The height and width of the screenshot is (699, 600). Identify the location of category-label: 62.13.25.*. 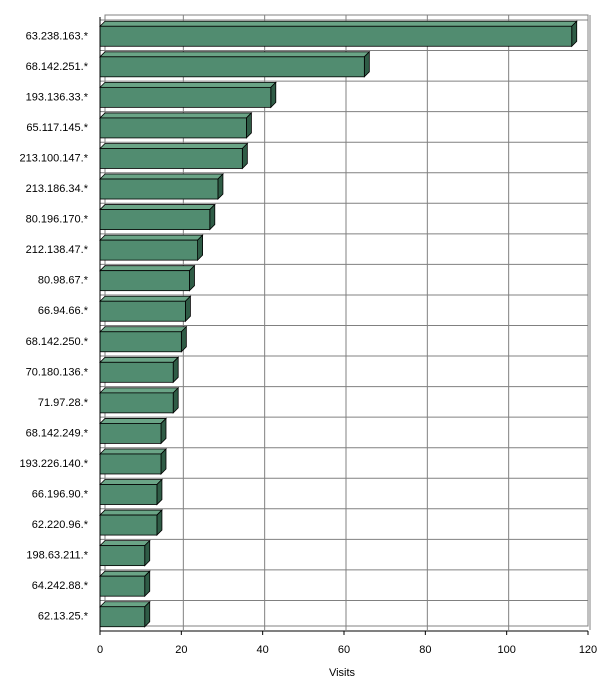
(63, 617).